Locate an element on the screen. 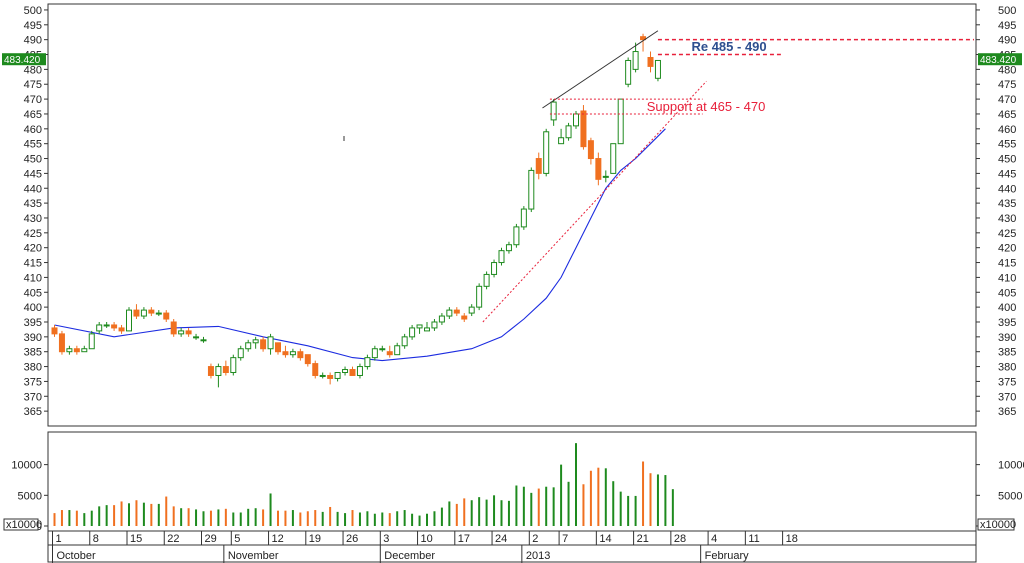 This screenshot has width=1024, height=563. price-tick-label-right: 475 is located at coordinates (1007, 85).